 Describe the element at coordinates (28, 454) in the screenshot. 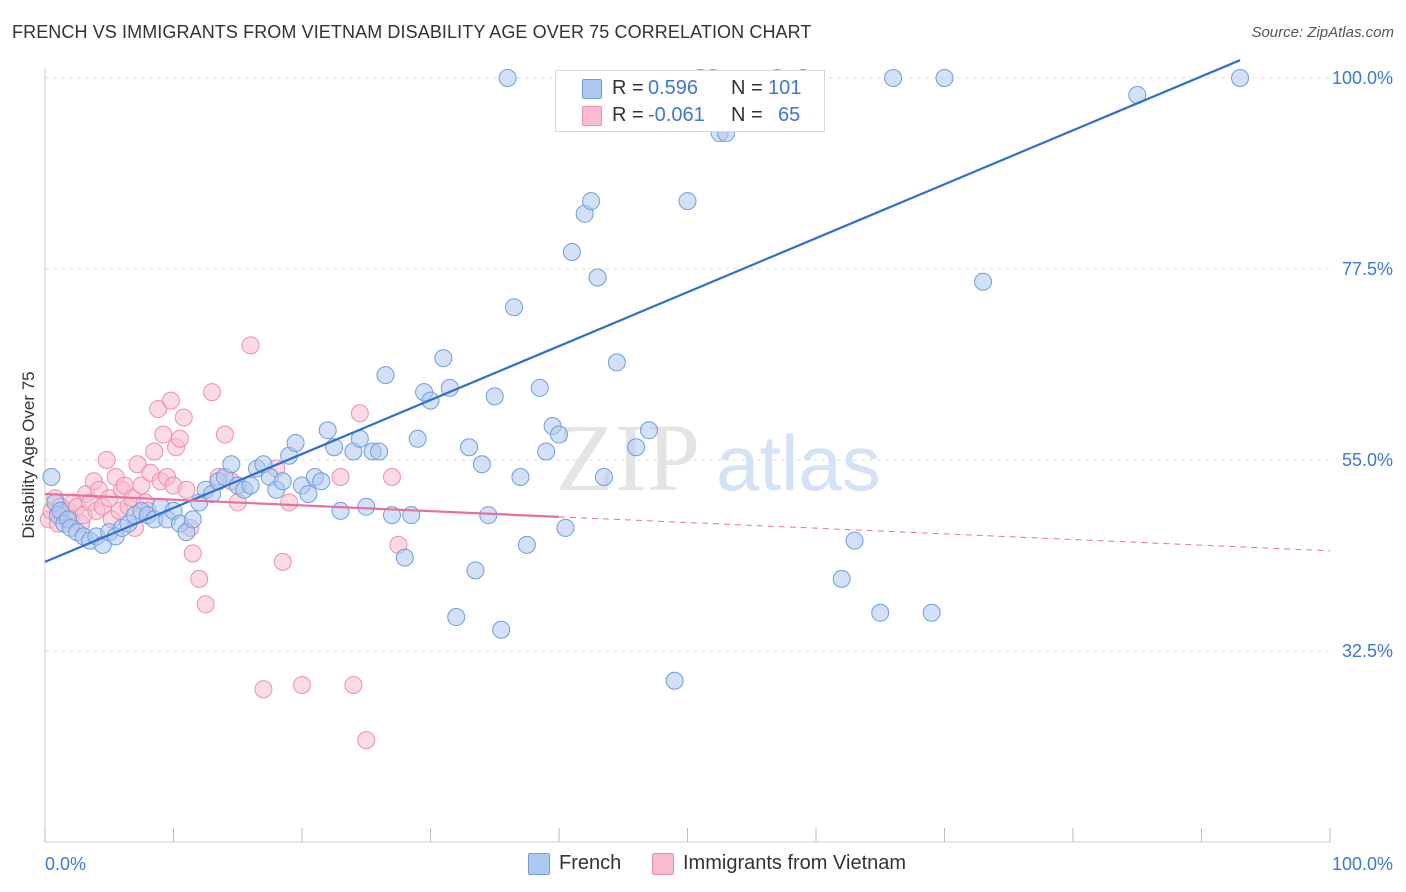

I see `y-axis-label: Disability Age Over 75` at that location.